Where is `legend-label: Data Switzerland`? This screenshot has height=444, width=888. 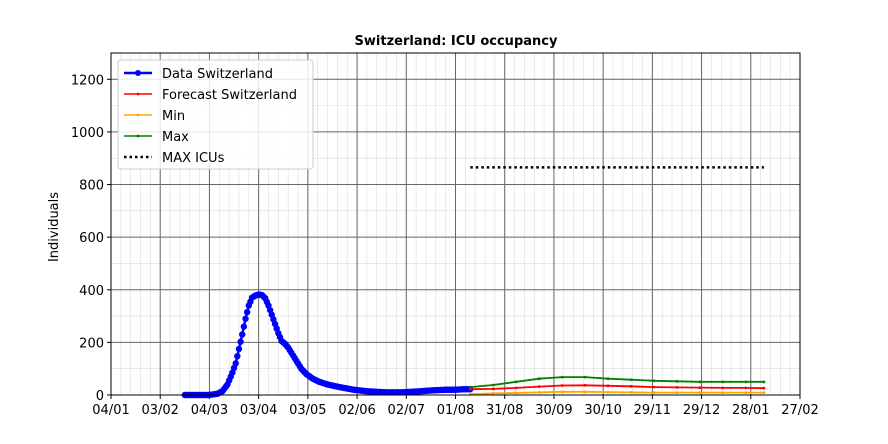 legend-label: Data Switzerland is located at coordinates (217, 74).